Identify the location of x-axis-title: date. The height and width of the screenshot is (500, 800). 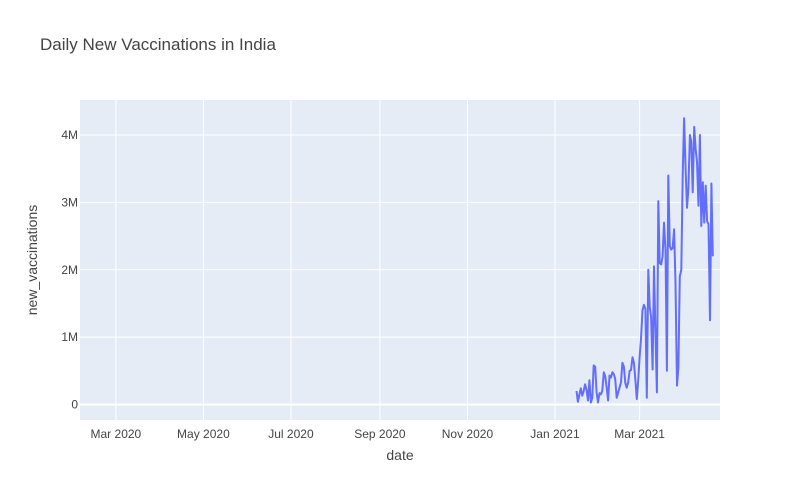
(399, 455).